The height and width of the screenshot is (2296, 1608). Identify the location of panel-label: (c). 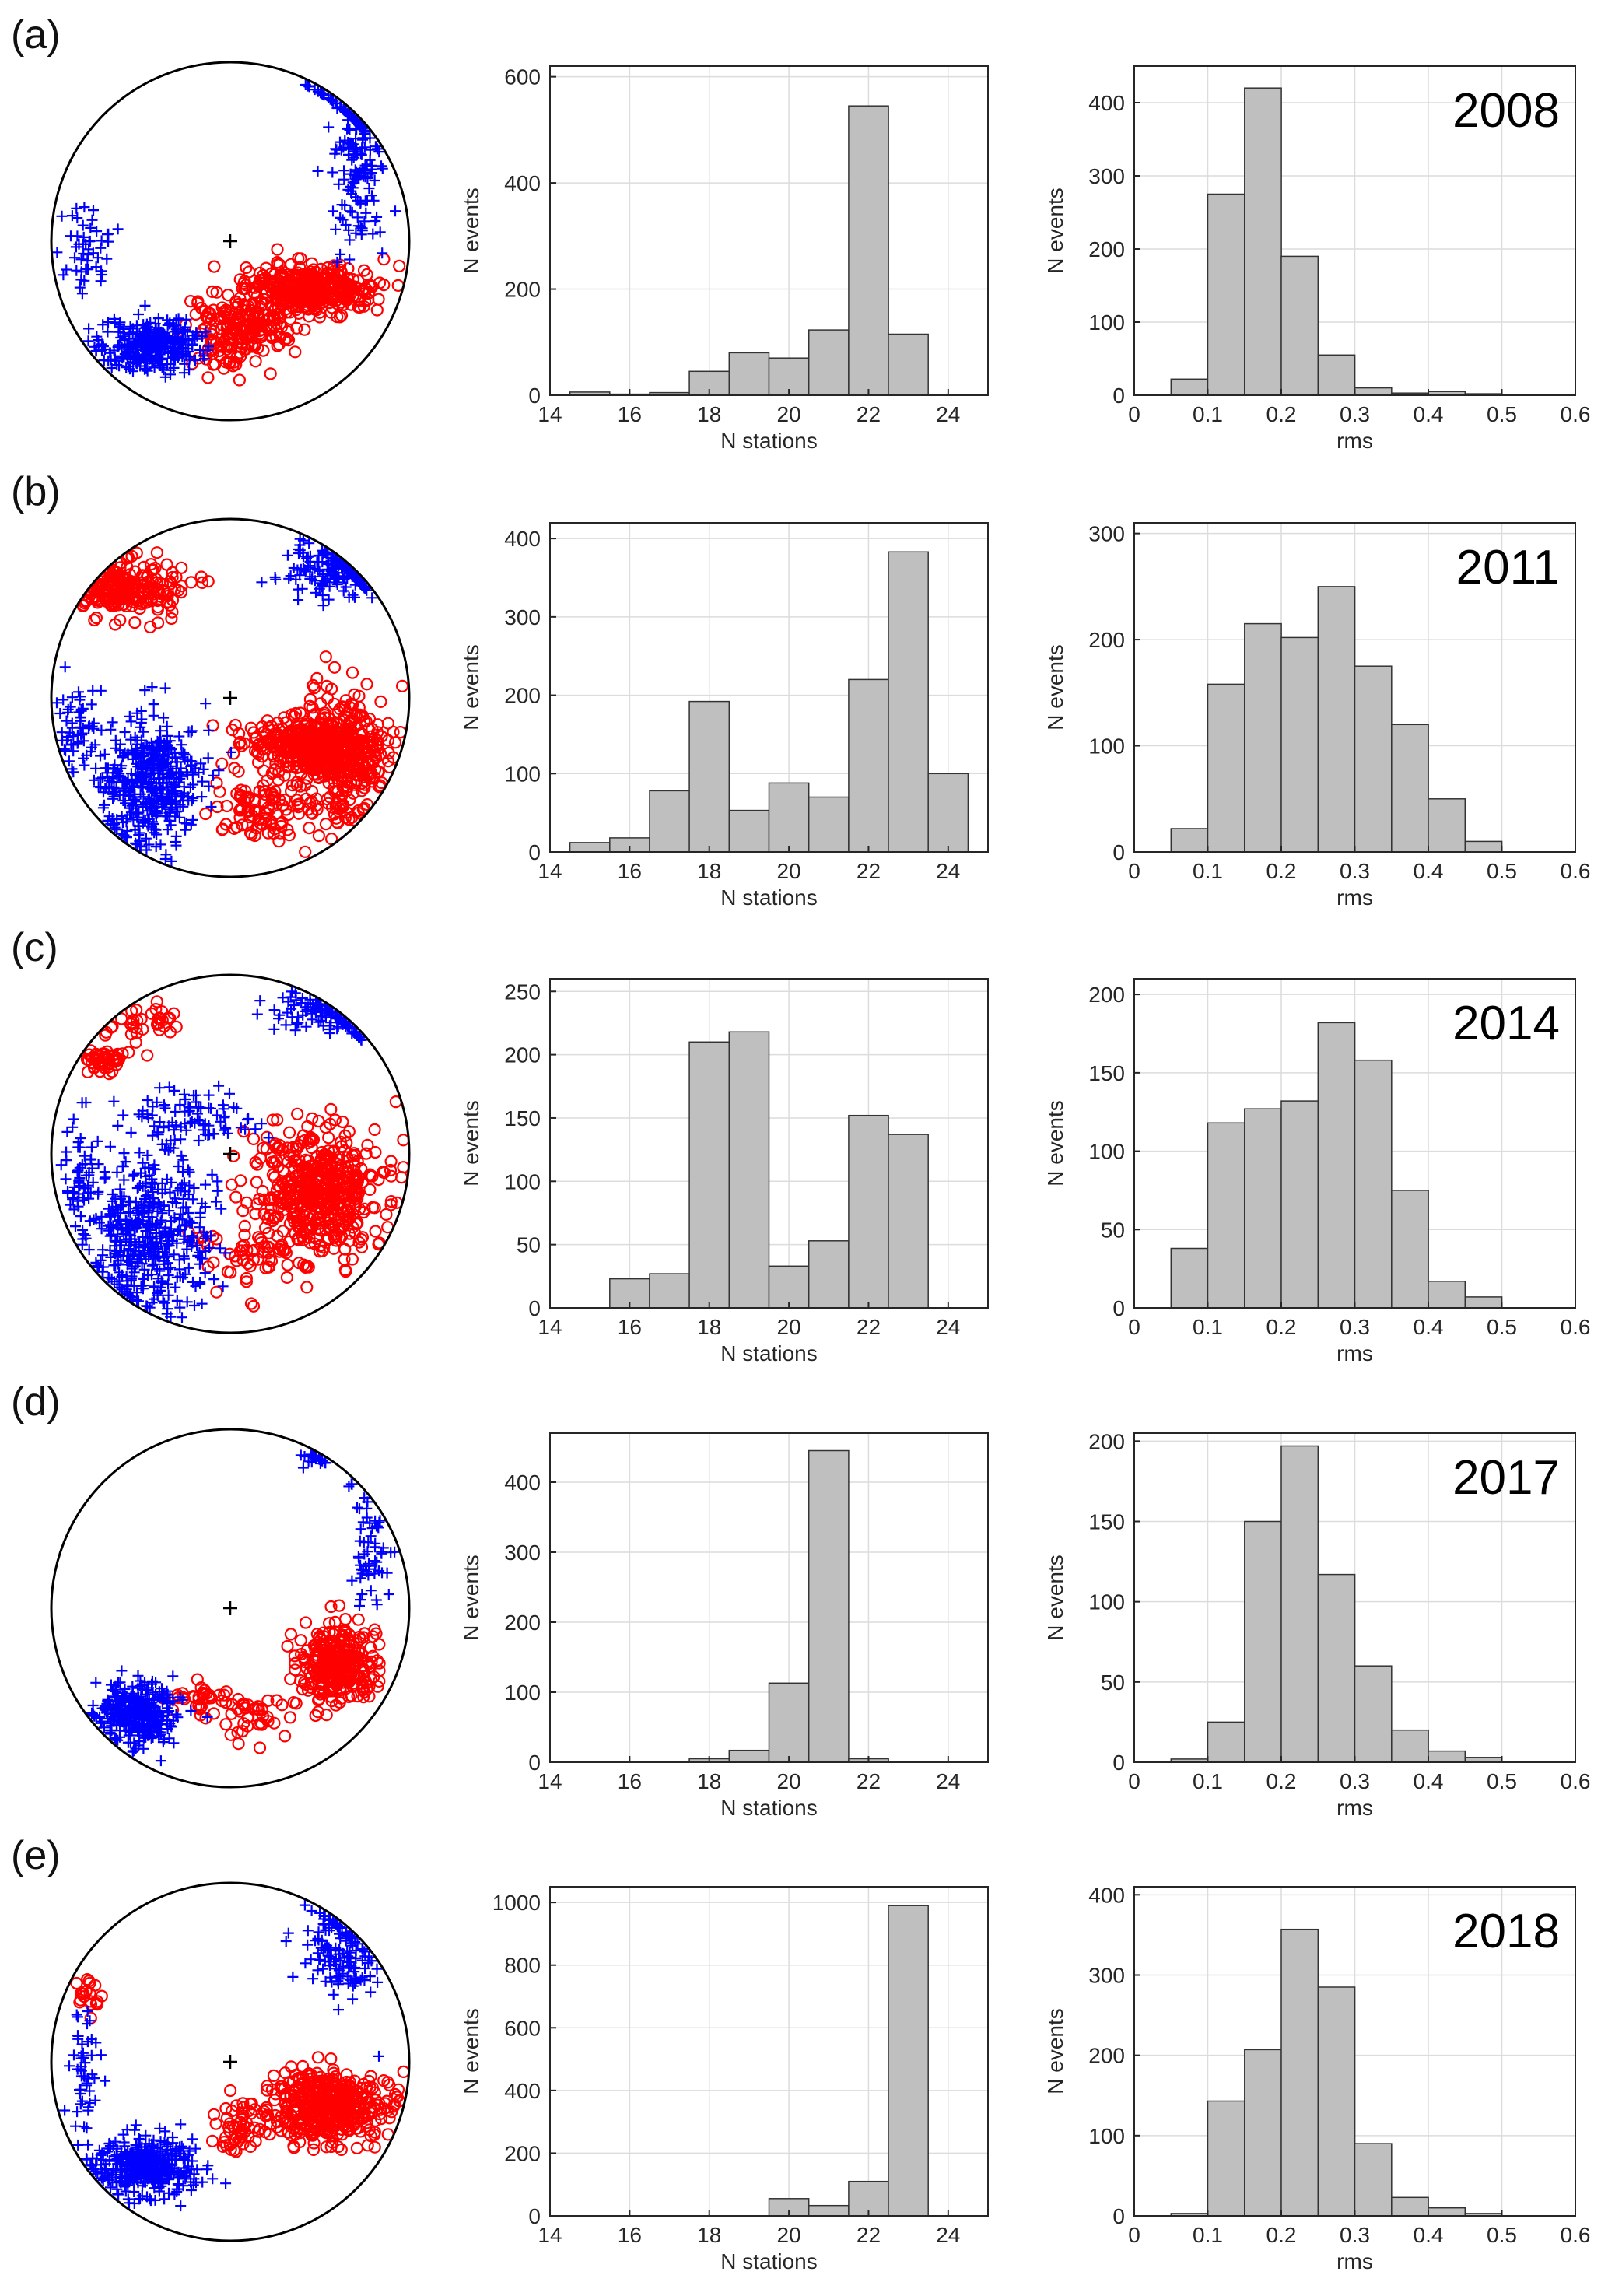
(34, 947).